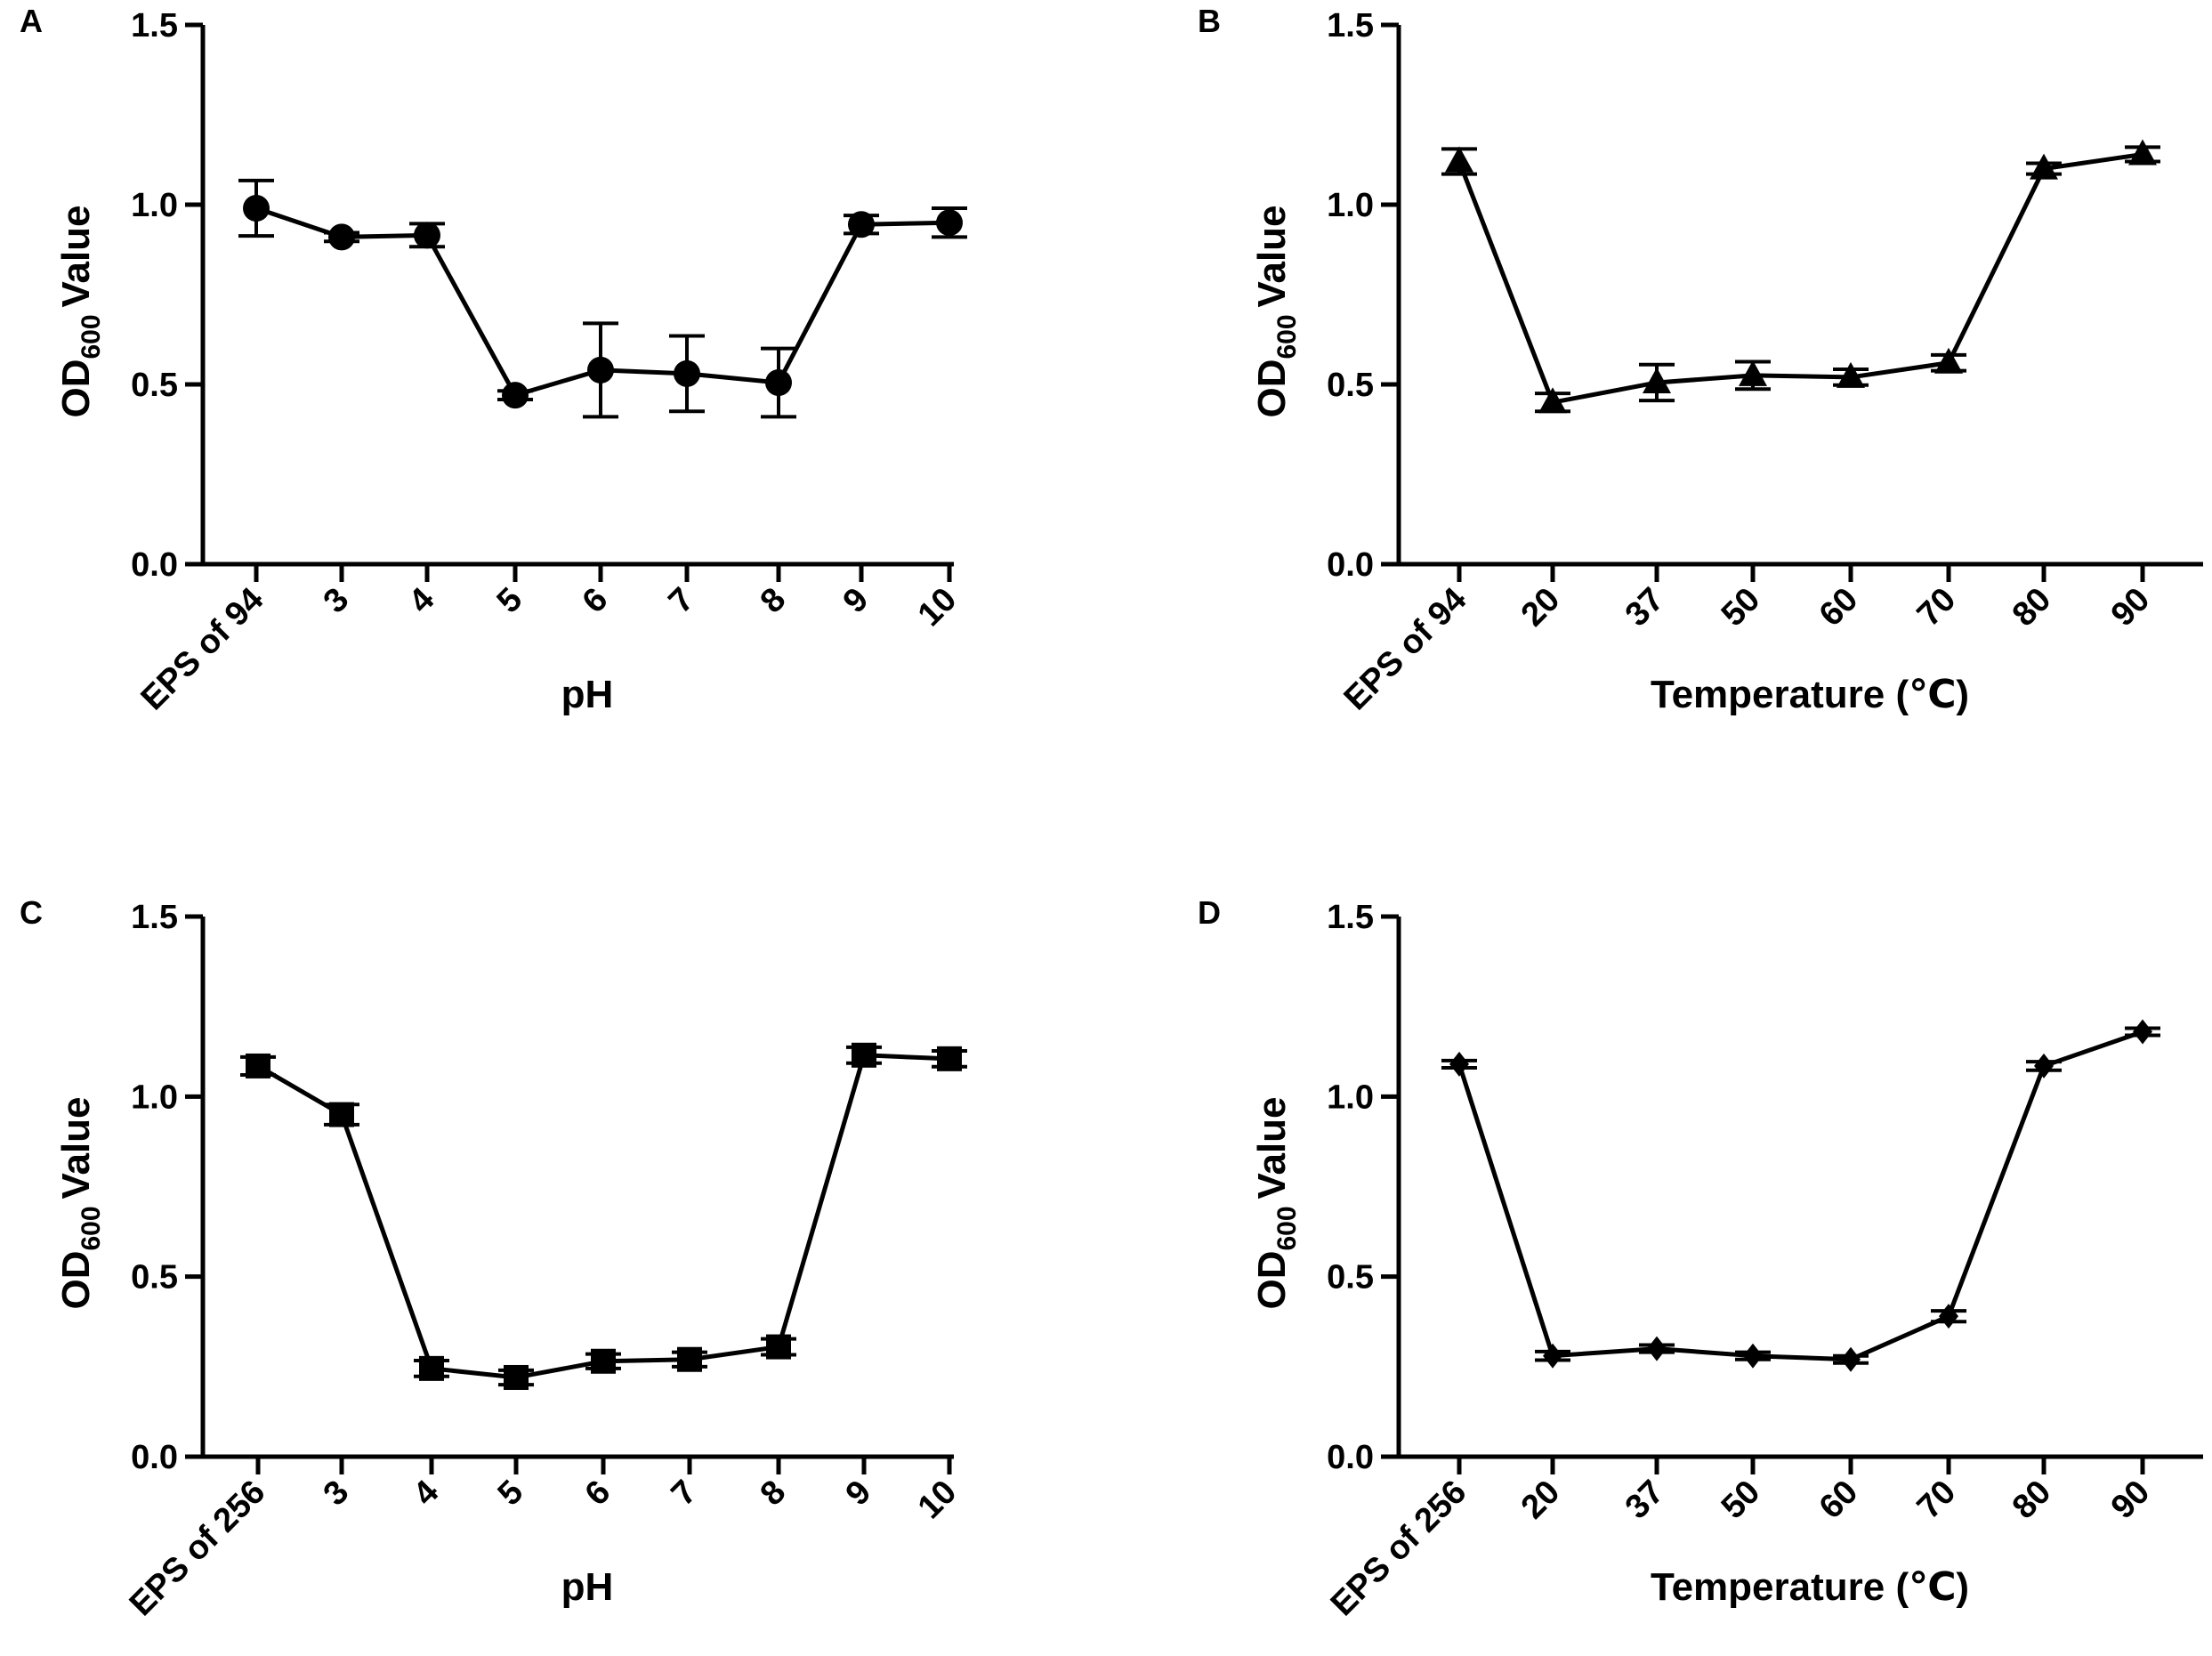  I want to click on x-axis-title: Temperature (℃), so click(1810, 1587).